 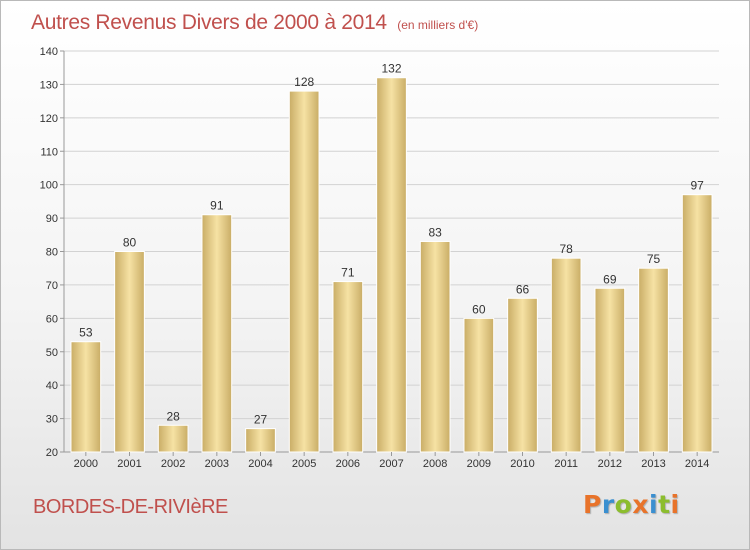 I want to click on x-tick-label: 2006, so click(x=348, y=464).